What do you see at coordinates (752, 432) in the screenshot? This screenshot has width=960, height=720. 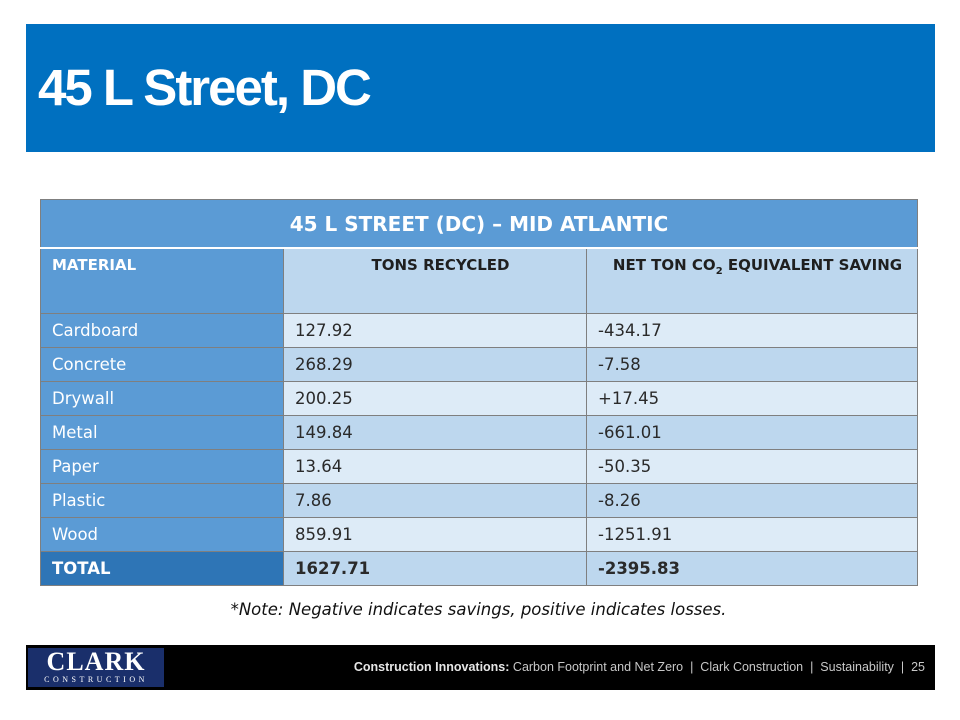 I see `cell-co2: -661.01` at bounding box center [752, 432].